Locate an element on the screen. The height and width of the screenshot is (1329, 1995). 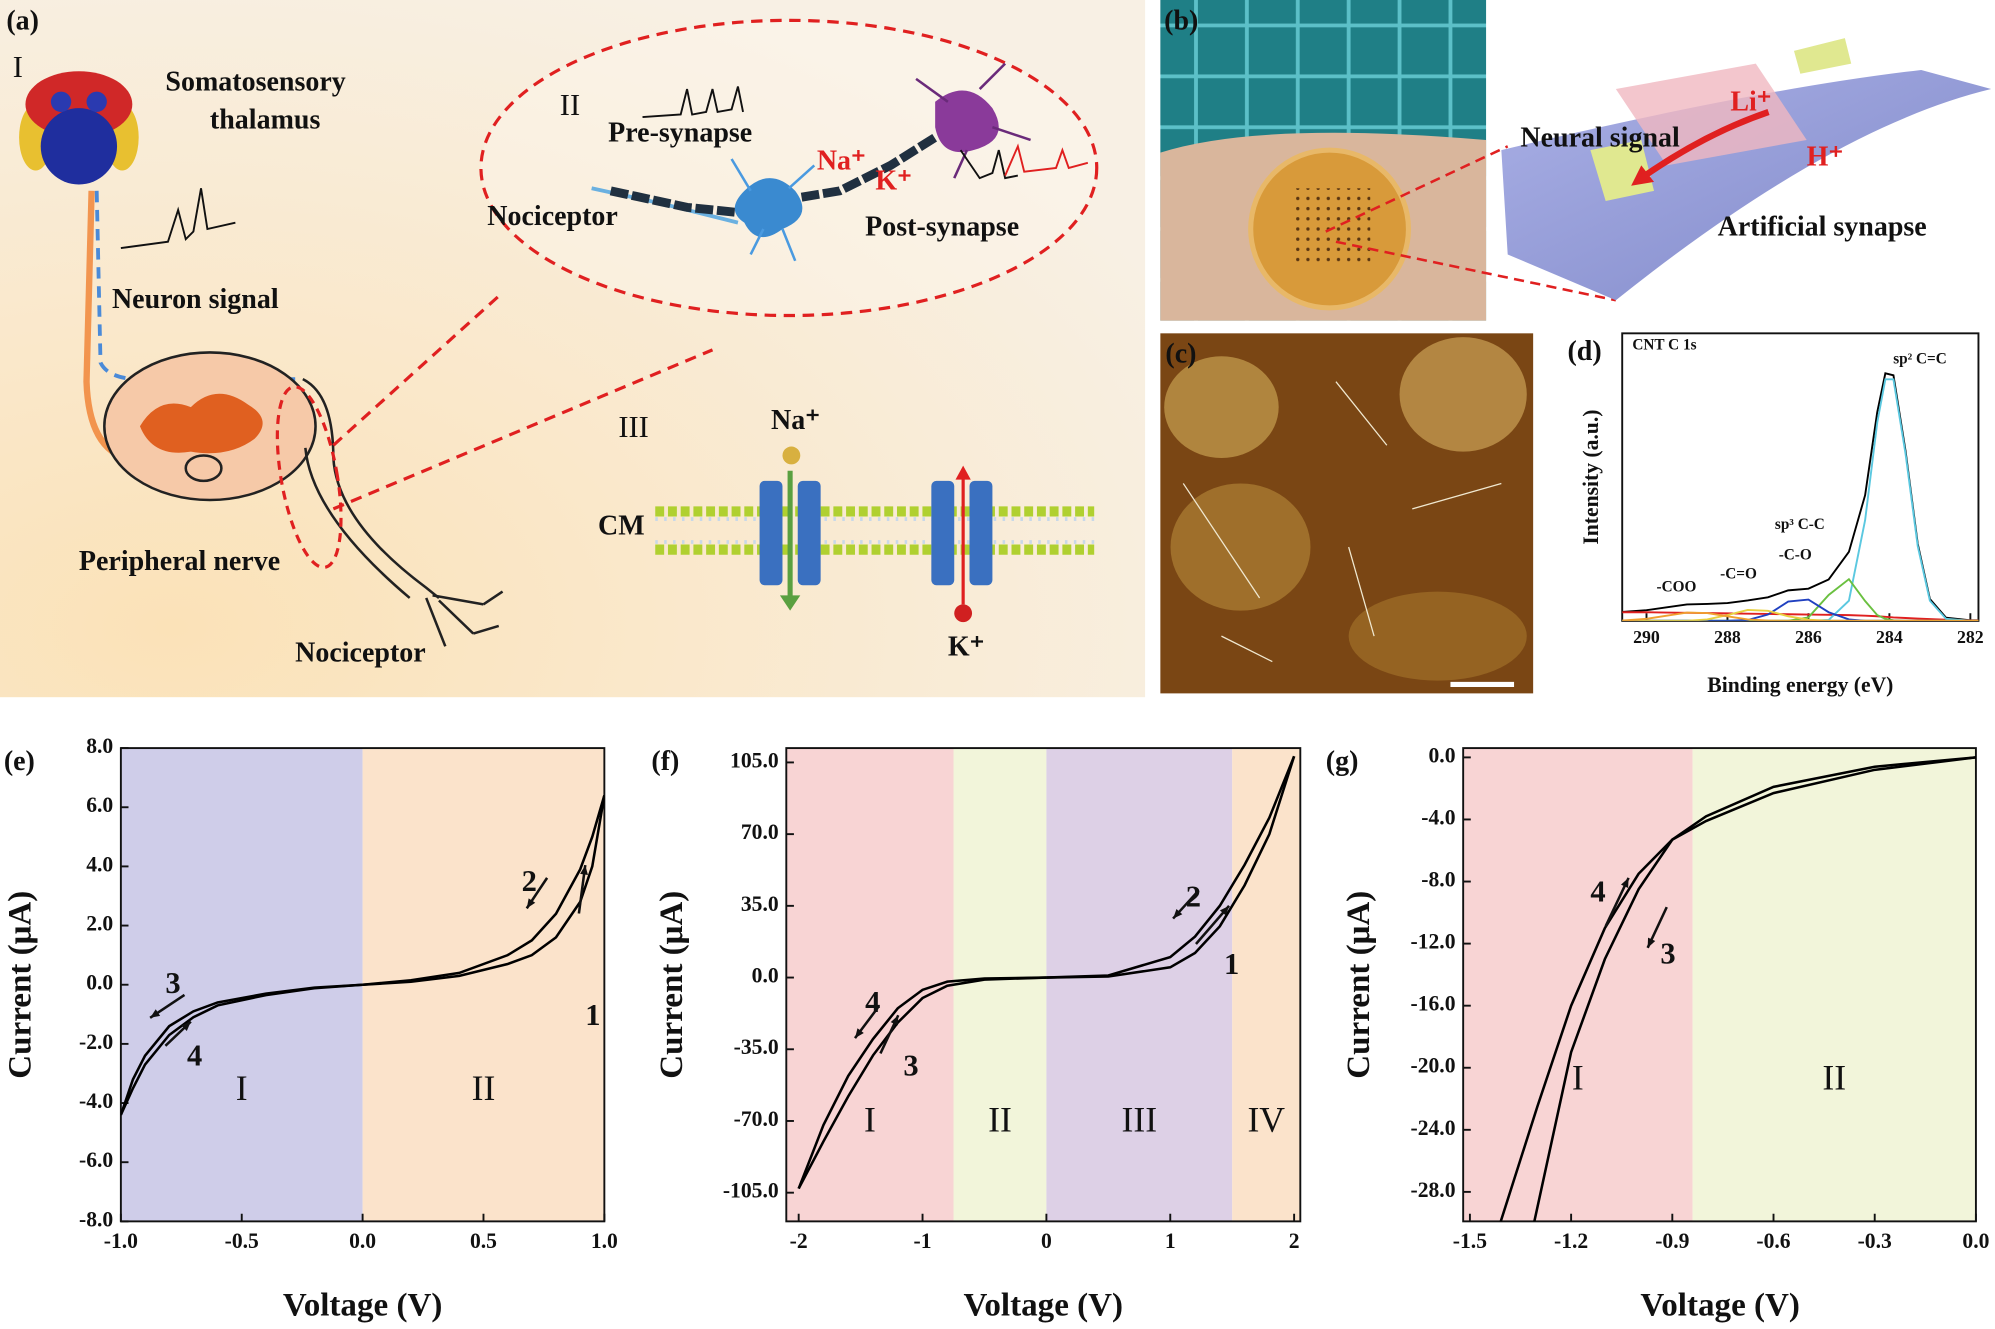
annotation: sp³ C-C is located at coordinates (1800, 524).